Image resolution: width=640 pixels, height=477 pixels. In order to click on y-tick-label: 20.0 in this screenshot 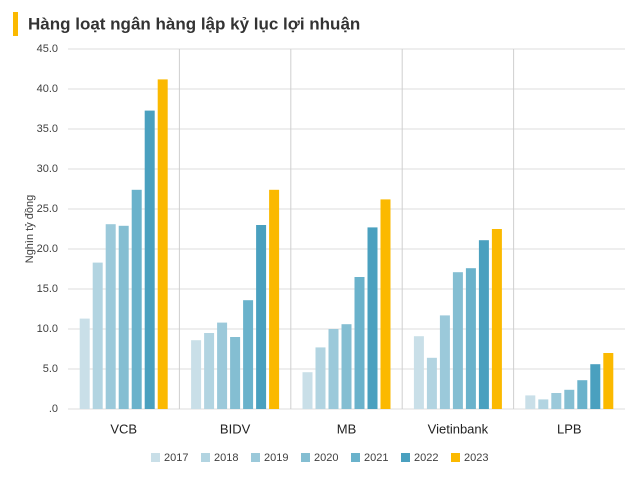, I will do `click(47, 249)`.